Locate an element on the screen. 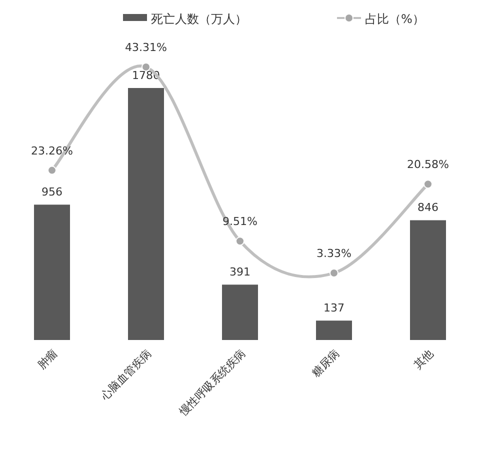 Image resolution: width=500 pixels, height=468 pixels. x-tick-label: 慢性呼吸系统疾病 is located at coordinates (212, 383).